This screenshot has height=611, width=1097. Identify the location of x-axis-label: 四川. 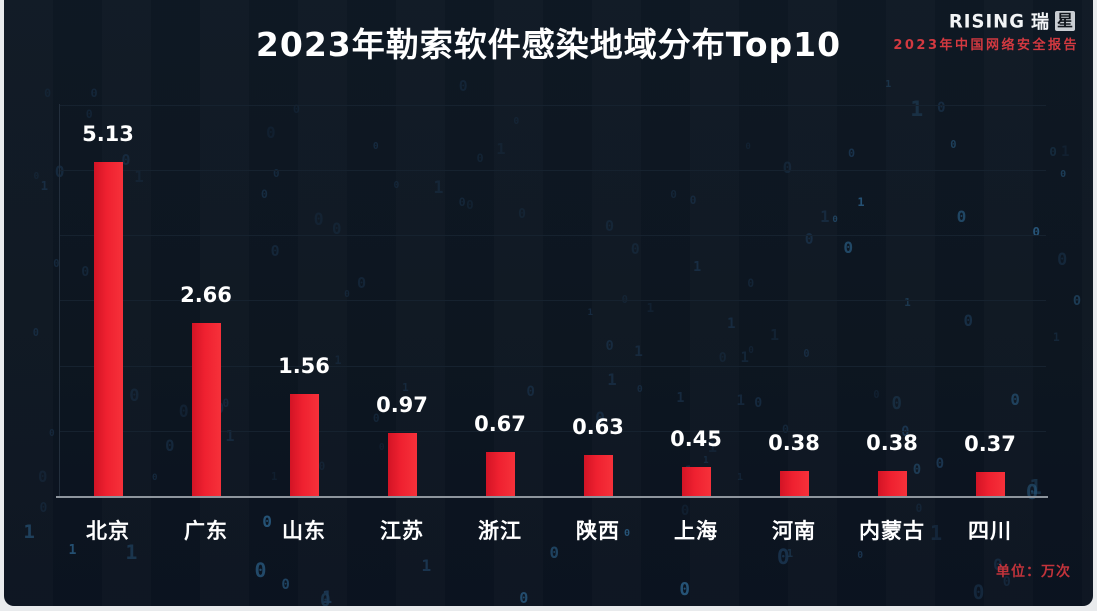
(990, 531).